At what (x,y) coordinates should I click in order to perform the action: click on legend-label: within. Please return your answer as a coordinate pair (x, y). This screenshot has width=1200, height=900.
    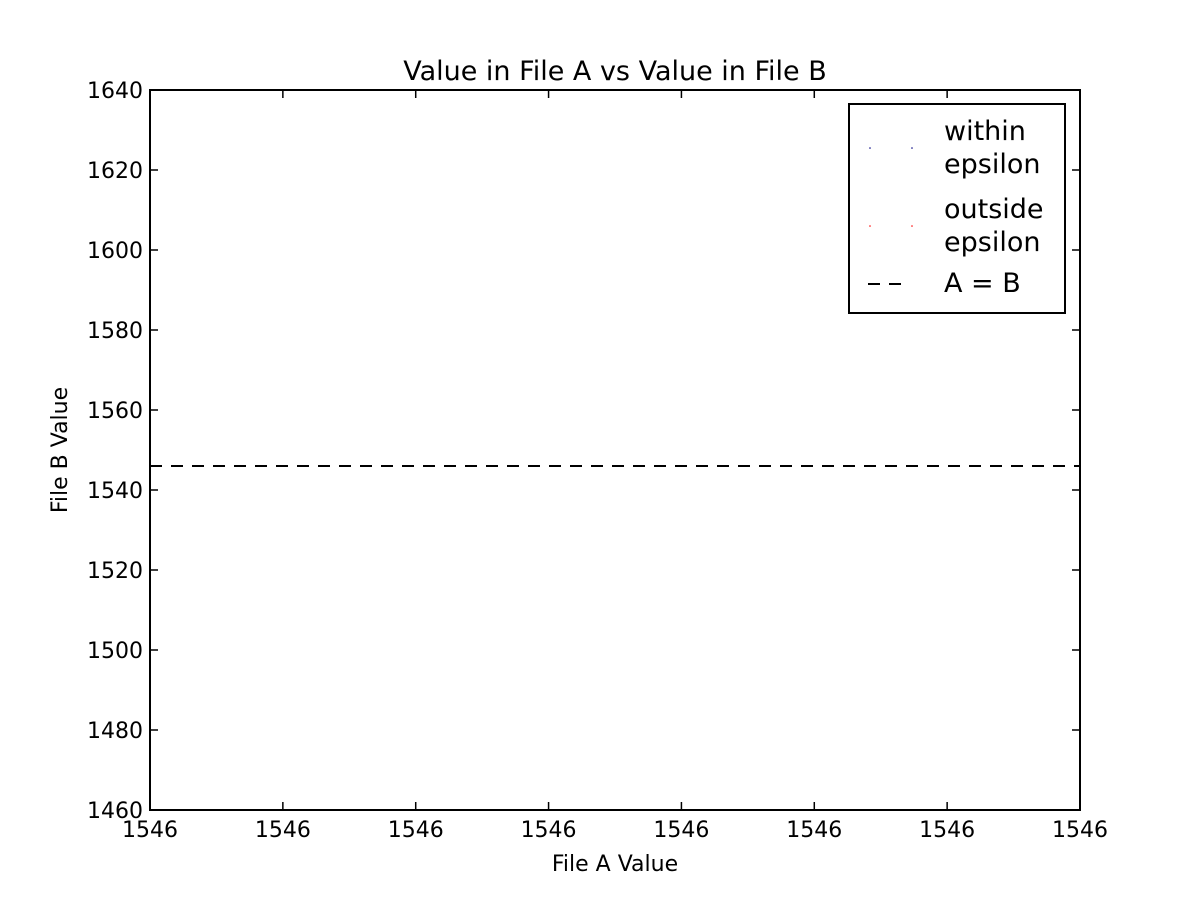
    Looking at the image, I should click on (985, 131).